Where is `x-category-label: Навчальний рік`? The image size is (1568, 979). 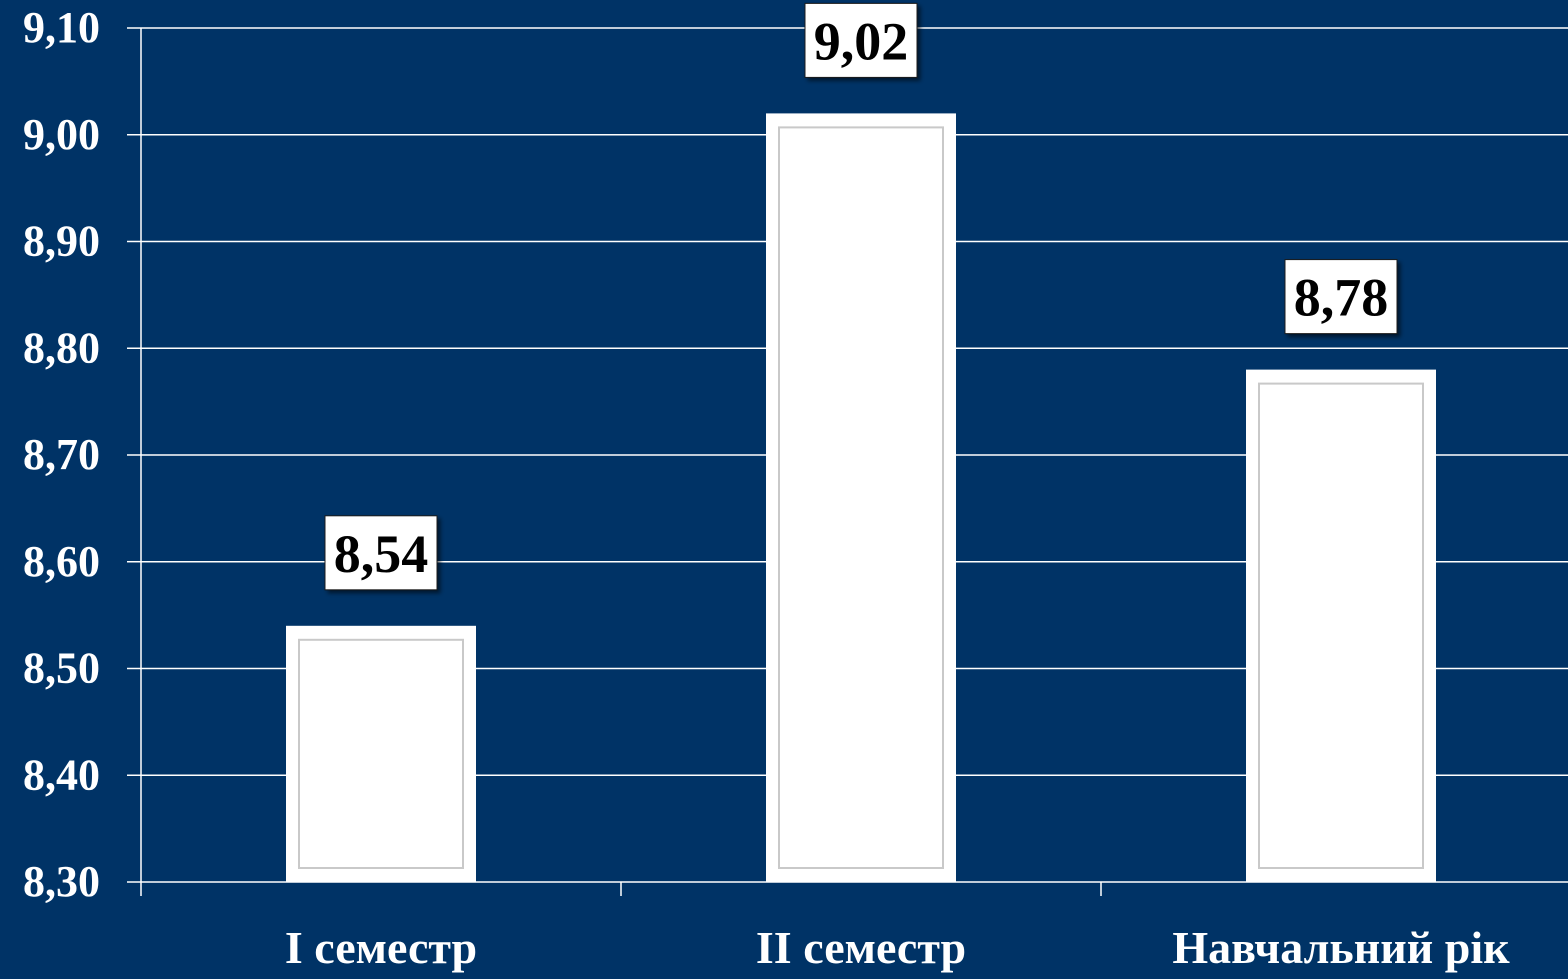
x-category-label: Навчальний рік is located at coordinates (1341, 947).